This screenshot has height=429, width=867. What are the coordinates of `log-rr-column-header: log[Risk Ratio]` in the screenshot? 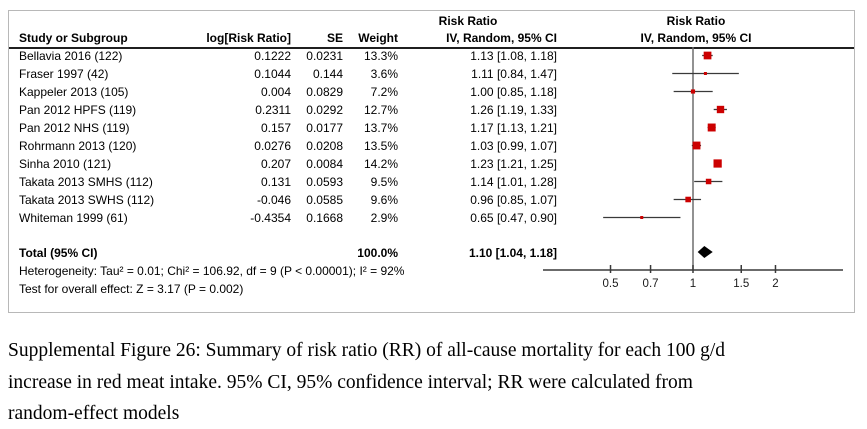 It's located at (248, 38).